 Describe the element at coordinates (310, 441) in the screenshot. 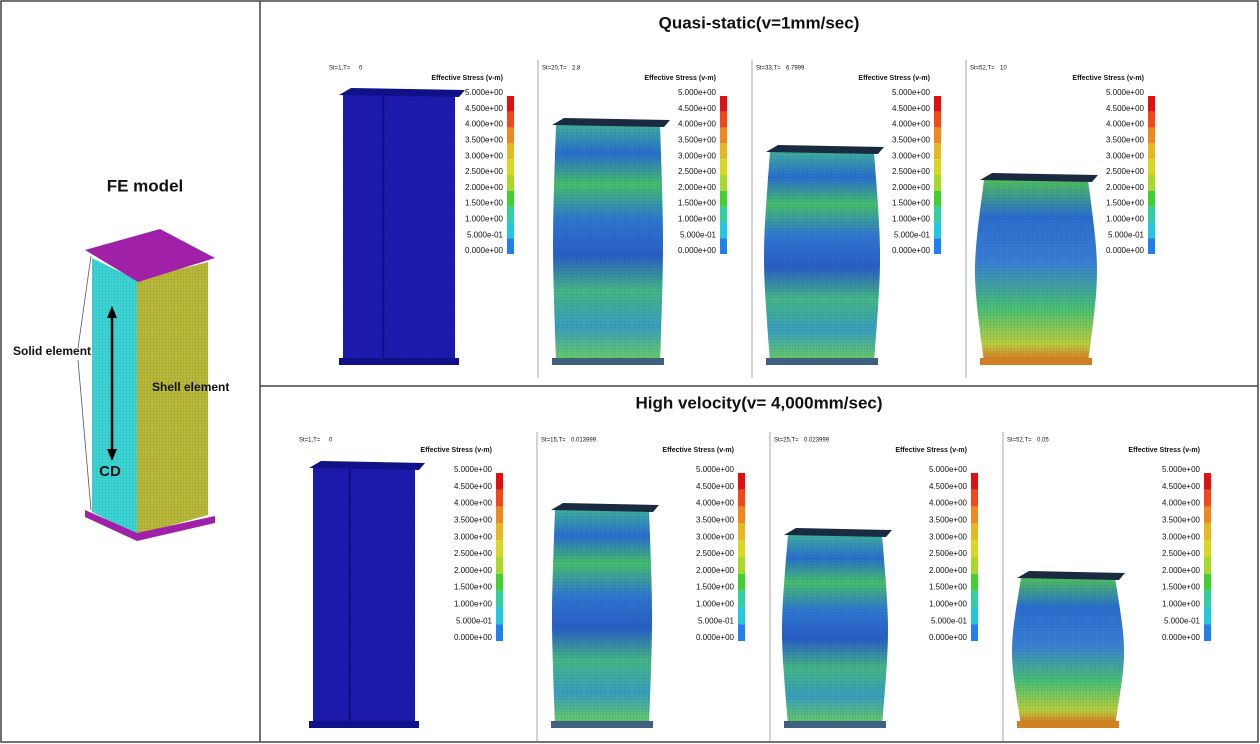

I see `state-label: St=1,T=` at that location.